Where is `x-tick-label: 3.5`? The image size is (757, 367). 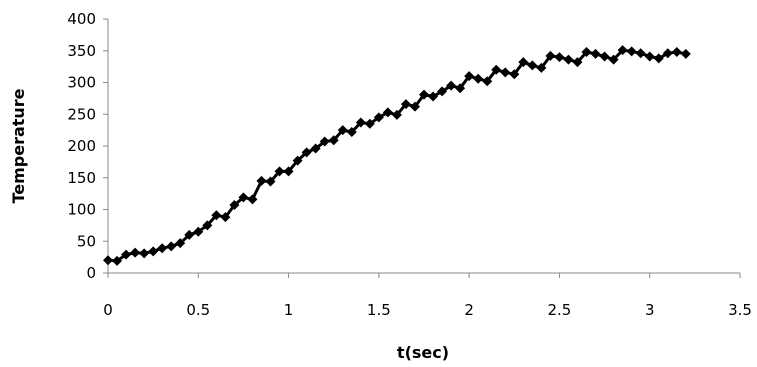 x-tick-label: 3.5 is located at coordinates (740, 310).